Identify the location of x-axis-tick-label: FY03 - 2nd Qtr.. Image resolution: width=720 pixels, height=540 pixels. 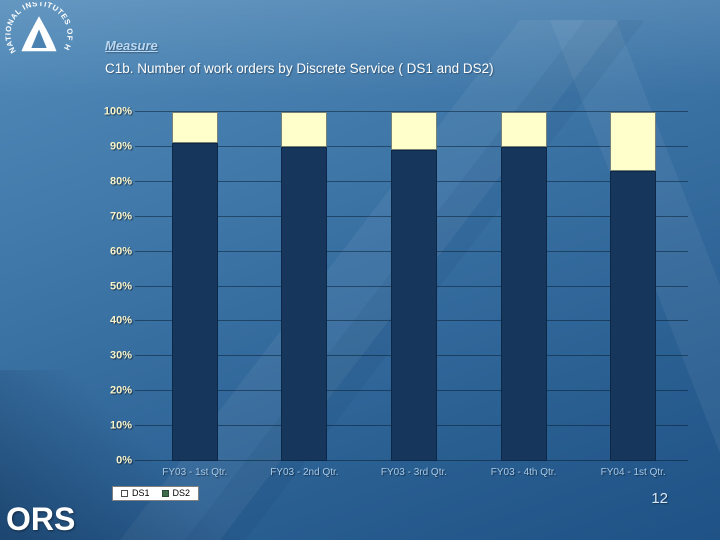
(304, 472).